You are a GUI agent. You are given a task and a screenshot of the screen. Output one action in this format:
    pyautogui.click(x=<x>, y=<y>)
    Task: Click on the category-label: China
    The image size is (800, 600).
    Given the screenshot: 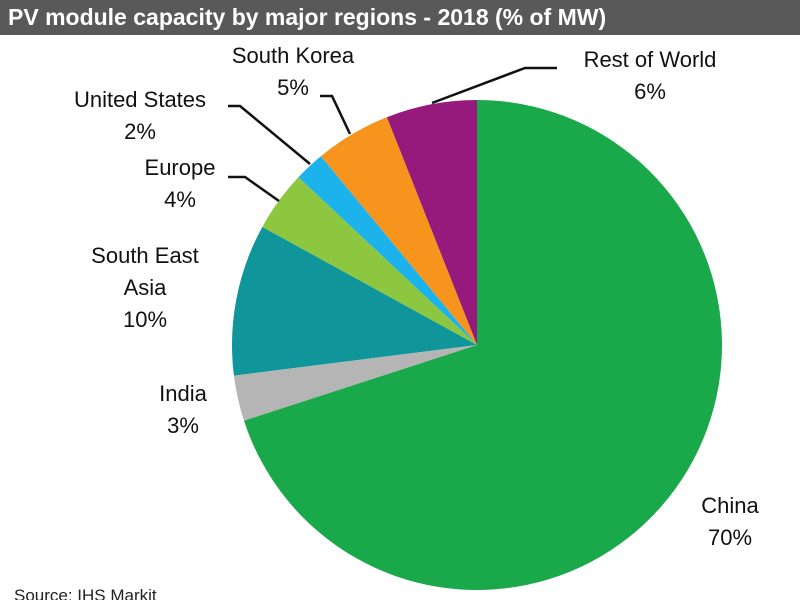 What is the action you would take?
    pyautogui.click(x=730, y=505)
    